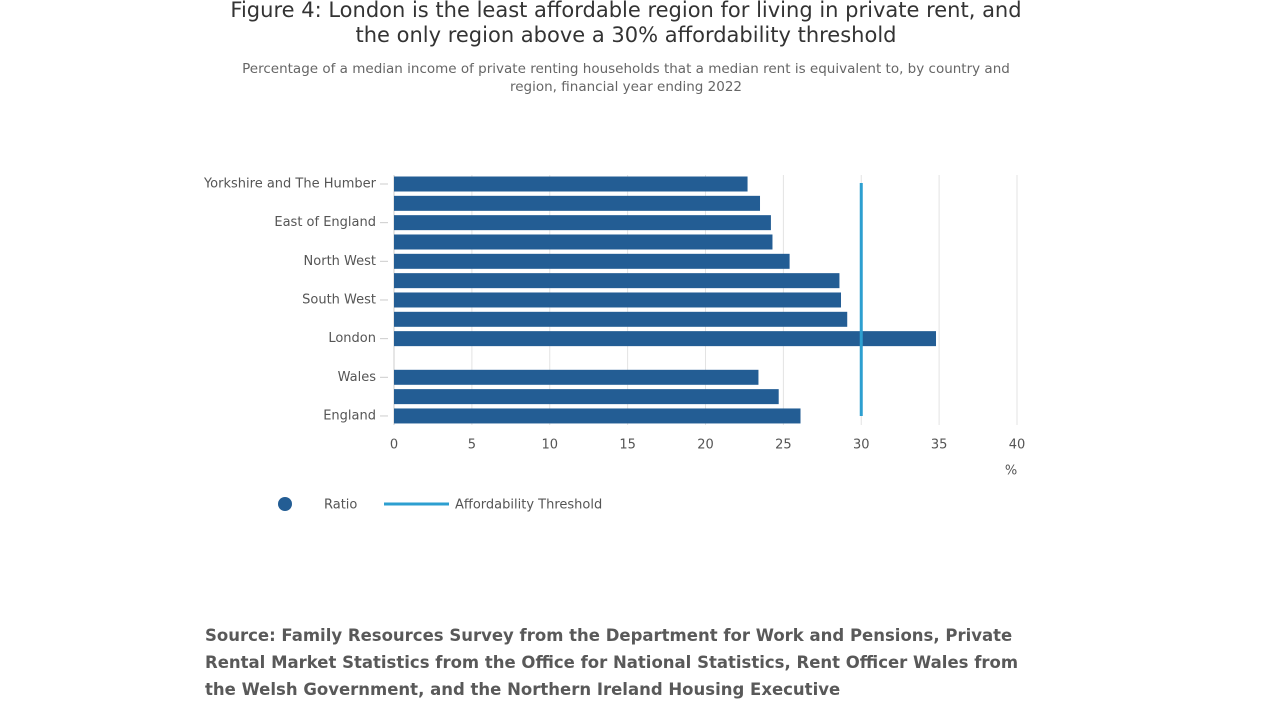  What do you see at coordinates (861, 445) in the screenshot?
I see `x-tick-label: 30` at bounding box center [861, 445].